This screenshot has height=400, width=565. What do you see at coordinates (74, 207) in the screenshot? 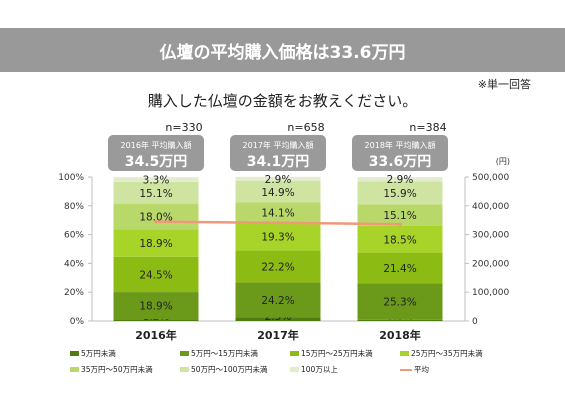
I see `y-left-tick-label: 80%` at bounding box center [74, 207].